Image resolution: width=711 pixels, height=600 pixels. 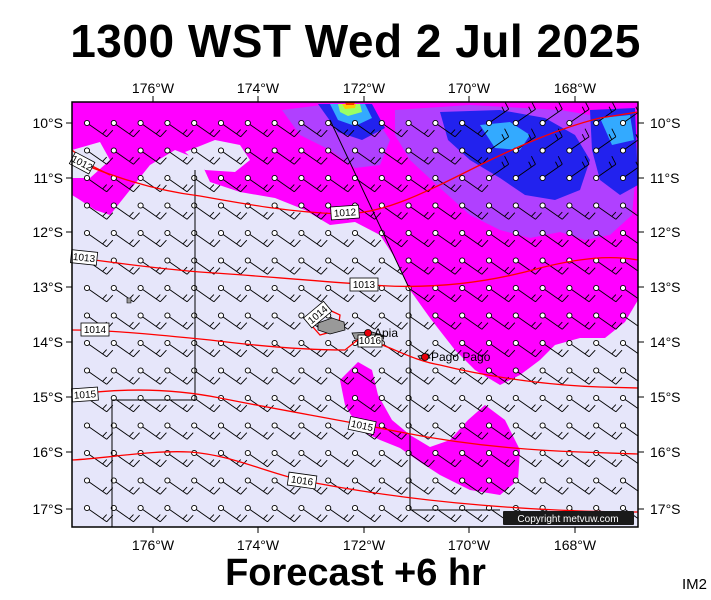 What do you see at coordinates (47, 509) in the screenshot?
I see `lat-label-left: 17°S` at bounding box center [47, 509].